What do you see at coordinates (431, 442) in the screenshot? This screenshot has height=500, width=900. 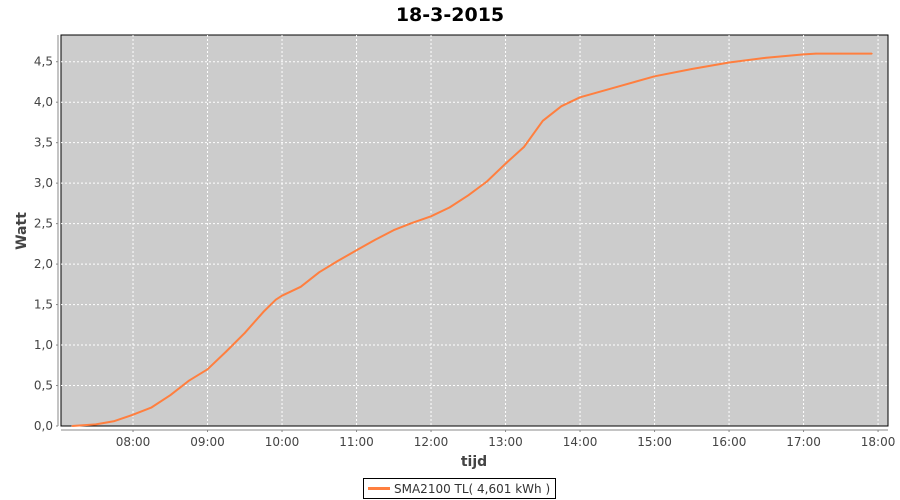 I see `x-tick-label: 12:00` at bounding box center [431, 442].